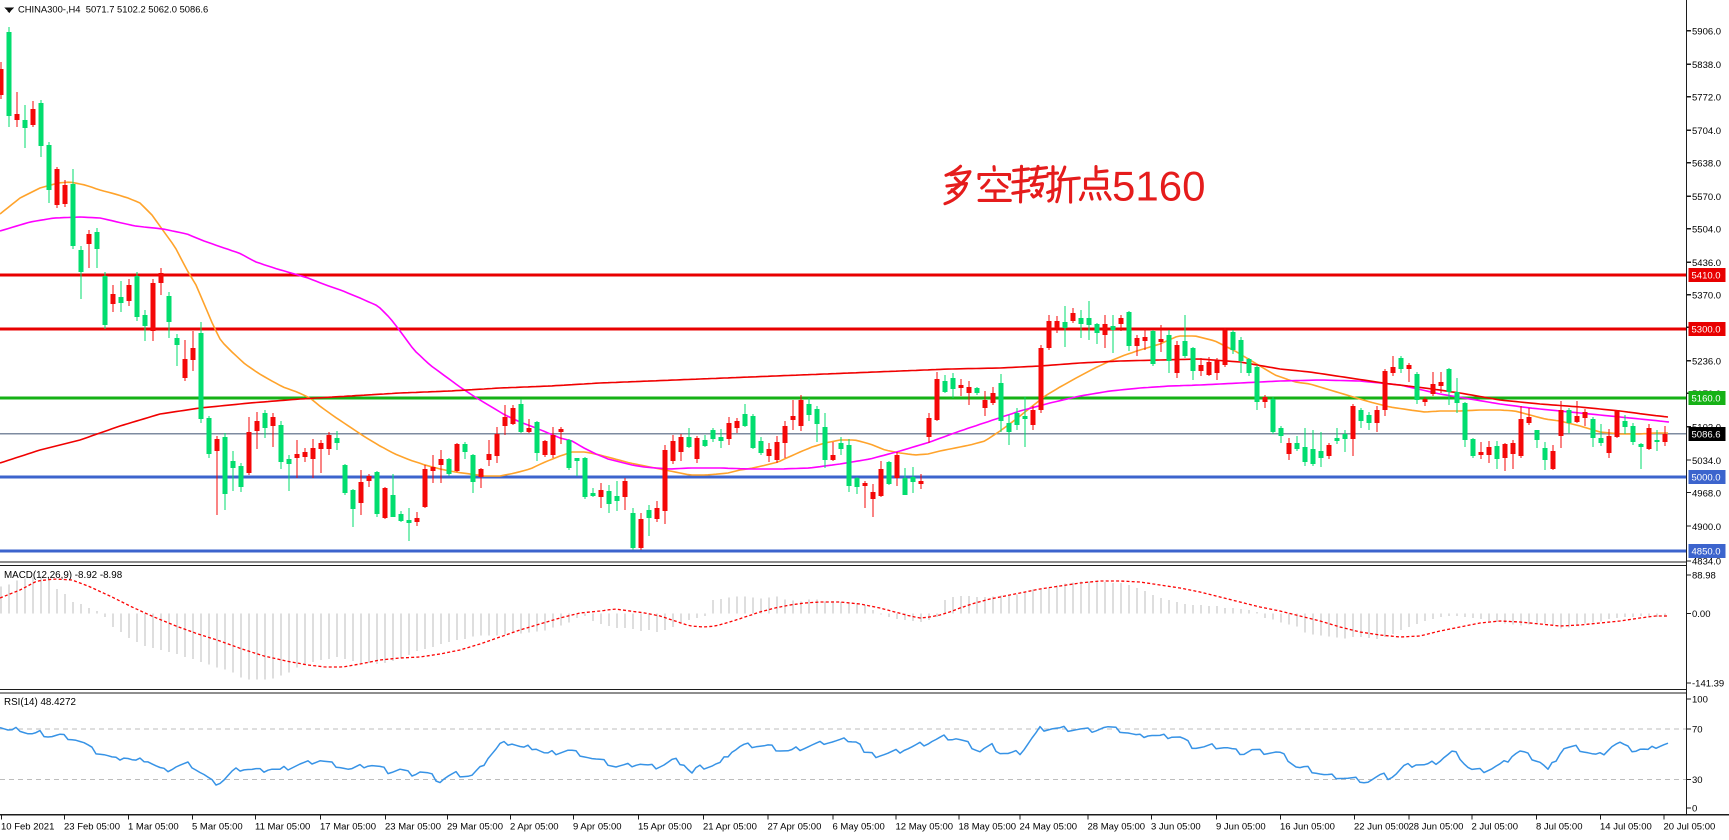 This screenshot has height=840, width=1729. Describe the element at coordinates (40, 702) in the screenshot. I see `svg-text: RSI(14) 48.4272` at that location.